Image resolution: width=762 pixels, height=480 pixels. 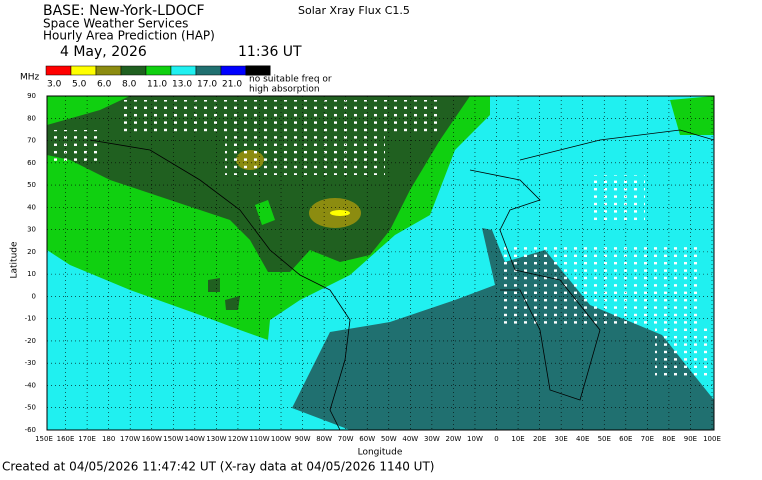 What do you see at coordinates (54, 85) in the screenshot?
I see `legend-label: 3.0` at bounding box center [54, 85].